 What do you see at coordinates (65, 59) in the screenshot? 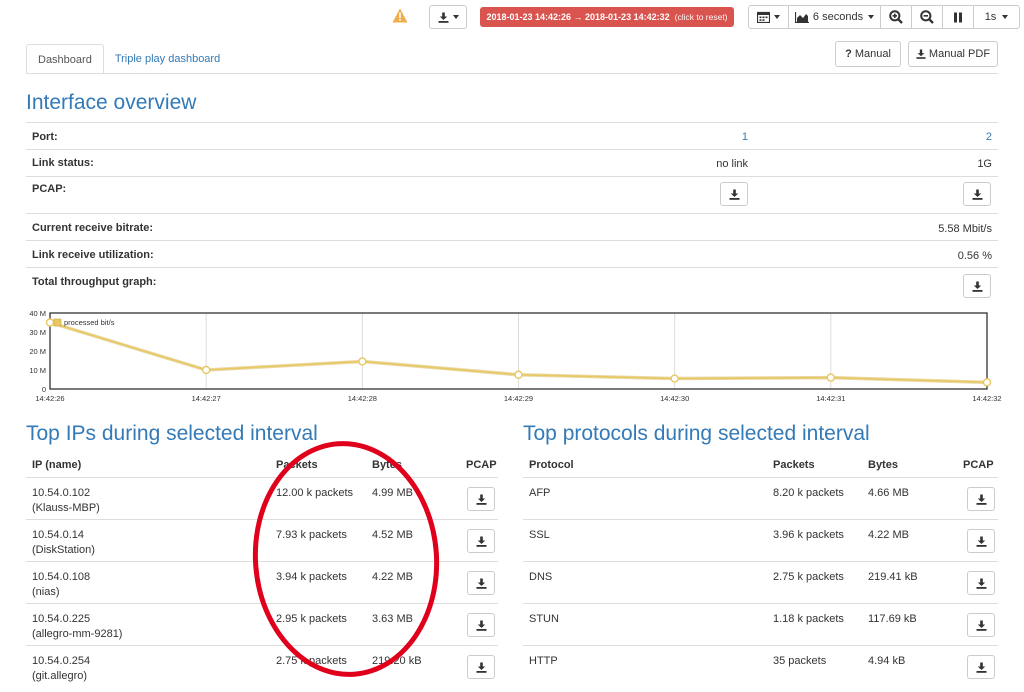
I see `tab-dashboard: Dashboard` at bounding box center [65, 59].